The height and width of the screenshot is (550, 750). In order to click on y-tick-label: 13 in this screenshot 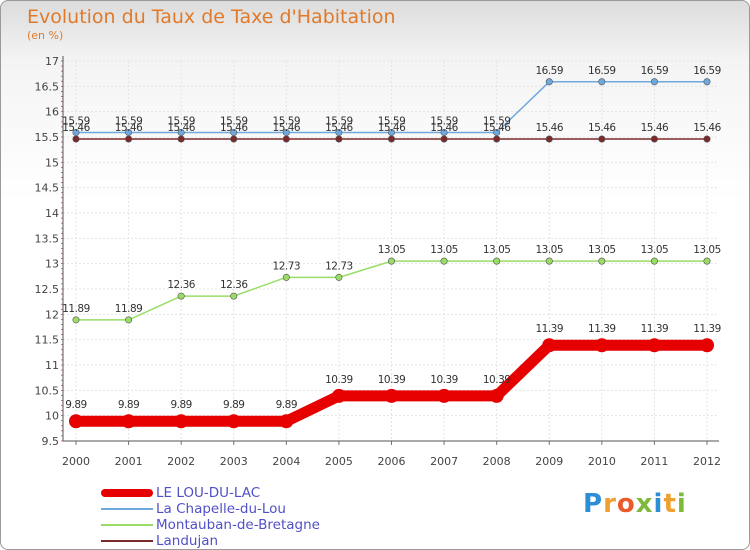, I will do `click(52, 264)`.